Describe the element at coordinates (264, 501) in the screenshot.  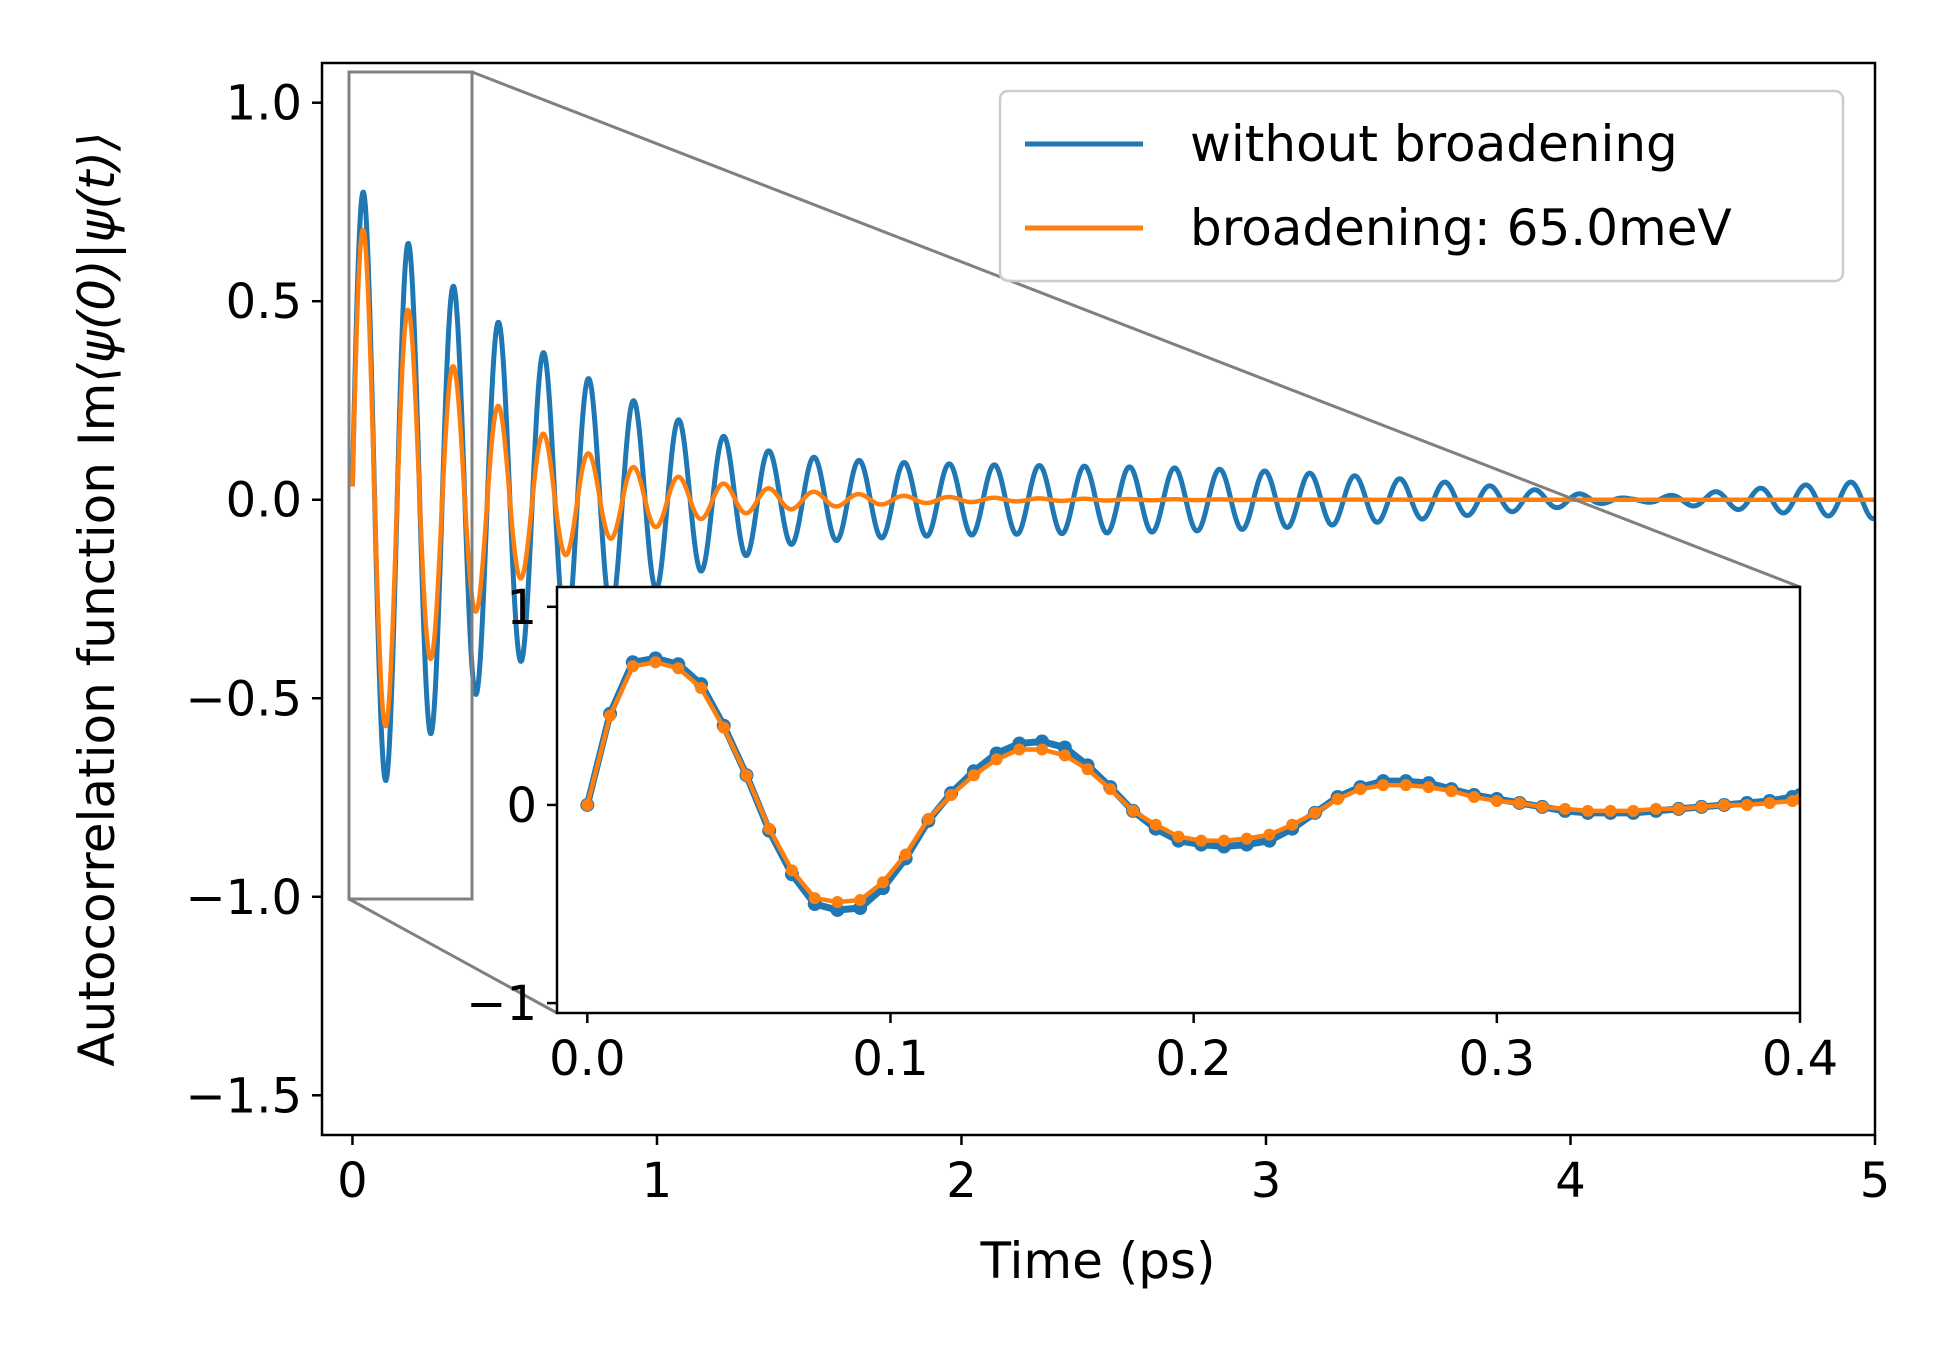
I see `main-y-tick-label: 0.0` at that location.